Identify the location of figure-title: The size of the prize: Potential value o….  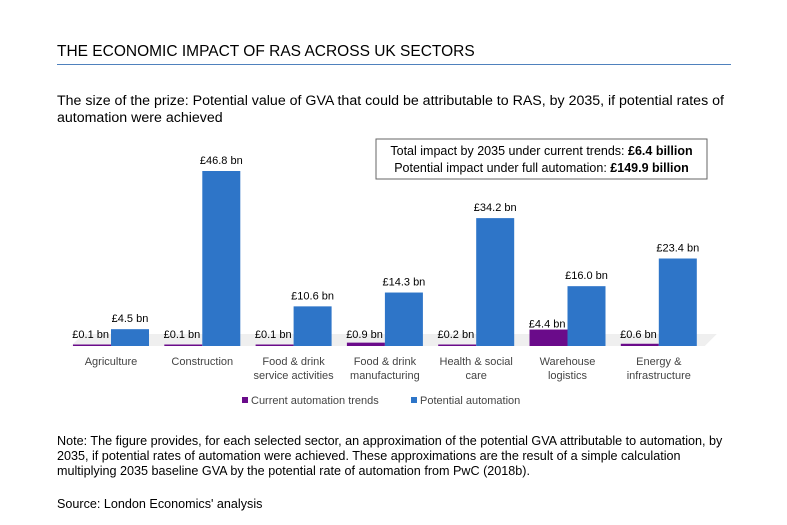
(390, 109).